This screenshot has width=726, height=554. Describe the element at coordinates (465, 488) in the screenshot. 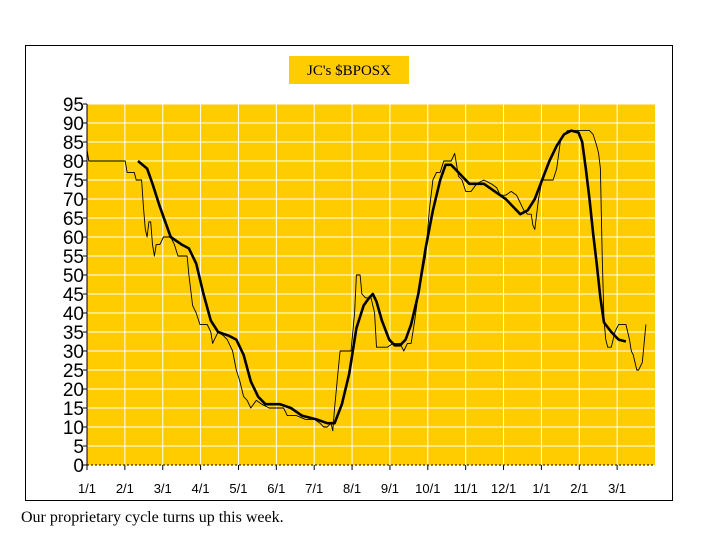

I see `x-tick-label: 11/1` at that location.